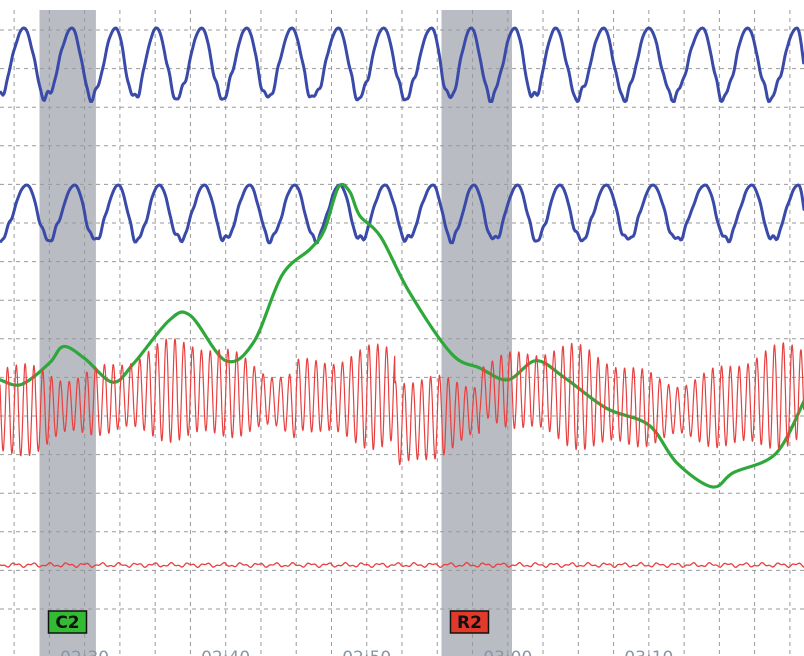 This screenshot has width=804, height=656. What do you see at coordinates (648, 652) in the screenshot?
I see `x-tick-label: 03:10` at bounding box center [648, 652].